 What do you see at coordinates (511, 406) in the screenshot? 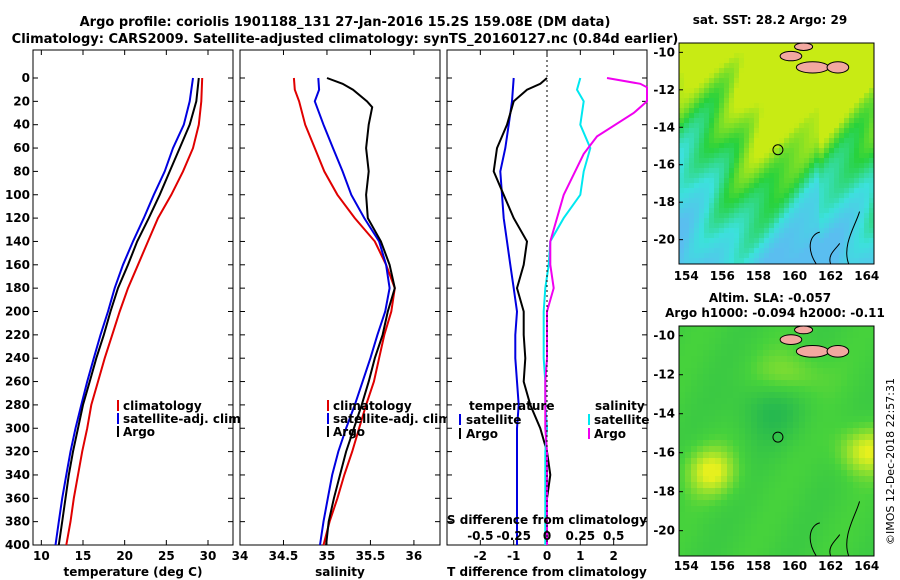
I see `legend-temperature-title: temperature` at bounding box center [511, 406].